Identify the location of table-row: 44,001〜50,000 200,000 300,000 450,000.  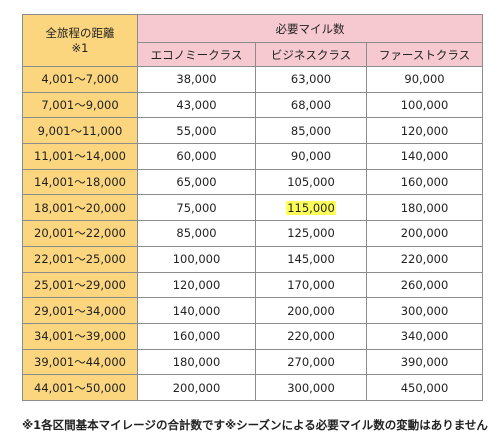
(253, 387).